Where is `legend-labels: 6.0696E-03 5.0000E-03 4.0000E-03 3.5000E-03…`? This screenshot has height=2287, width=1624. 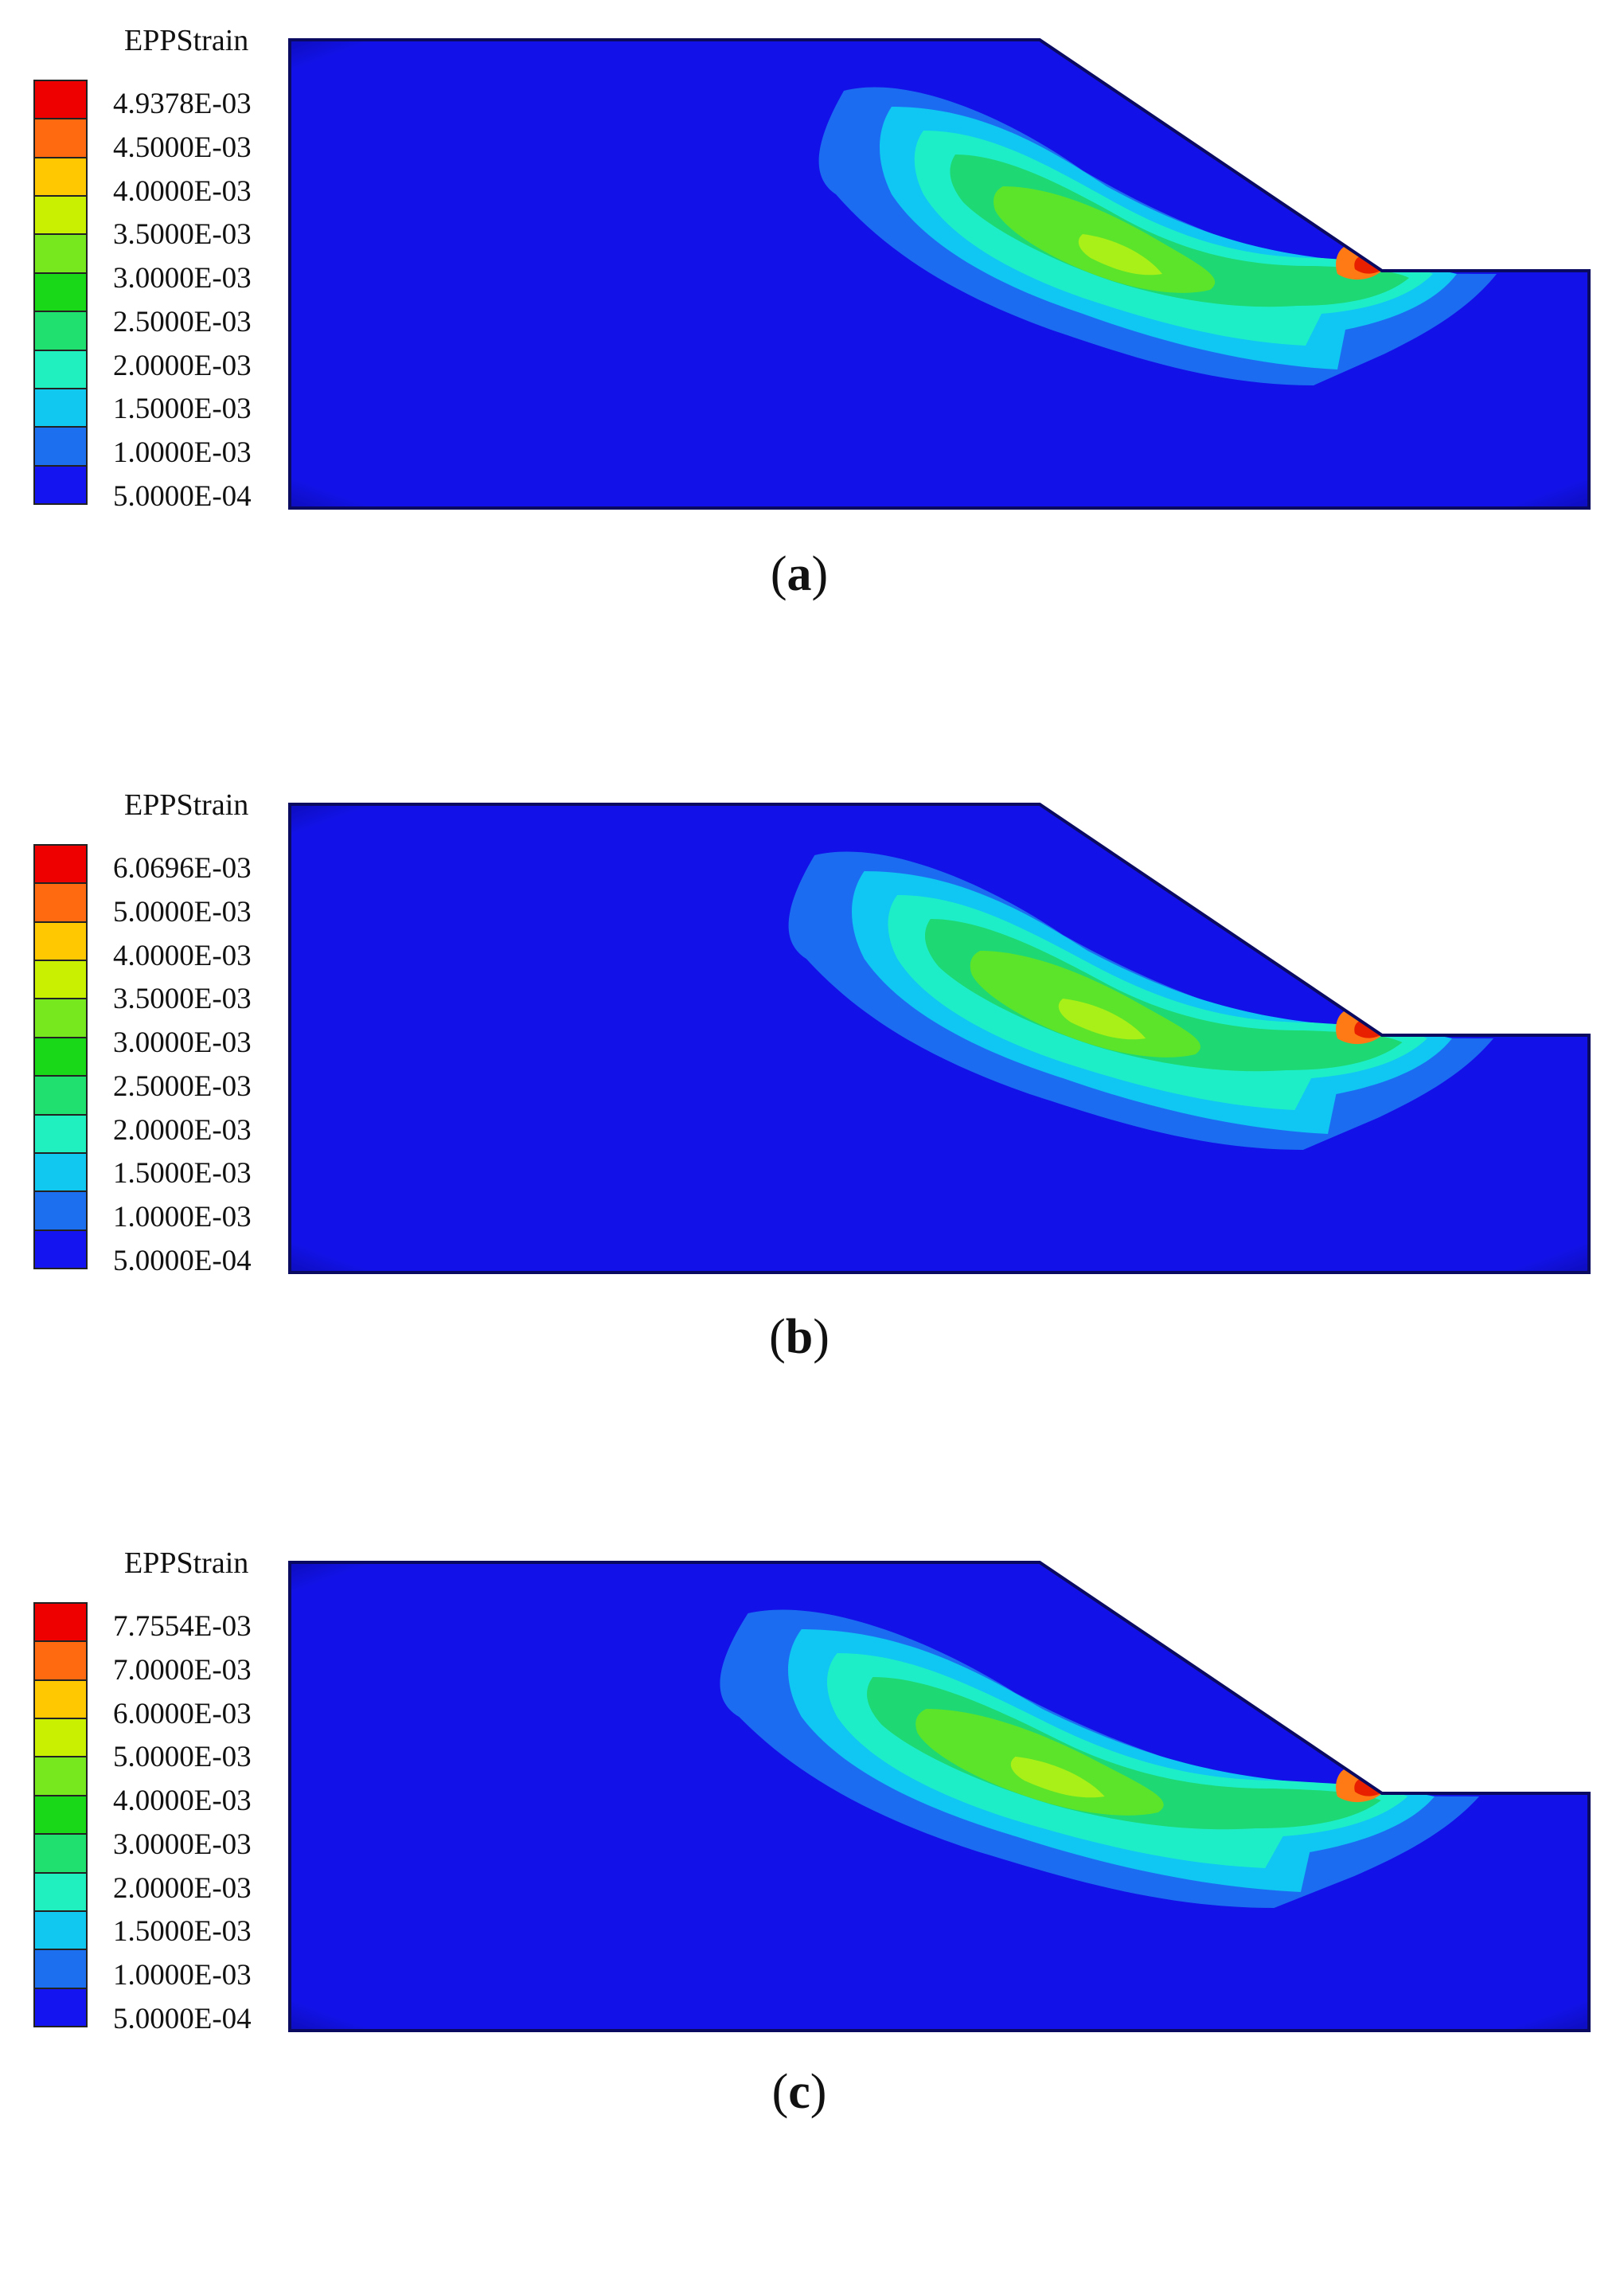 legend-labels: 6.0696E-03 5.0000E-03 4.0000E-03 3.5000E-03… is located at coordinates (208, 1065).